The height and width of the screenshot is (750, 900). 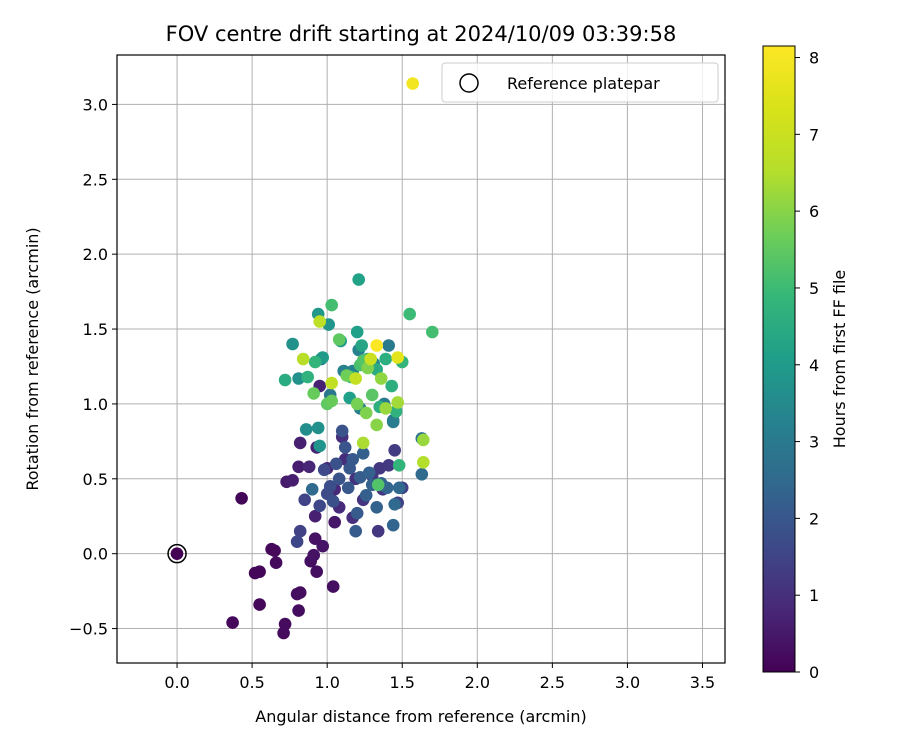 What do you see at coordinates (839, 359) in the screenshot?
I see `colorbar-label: Hours from first FF file` at bounding box center [839, 359].